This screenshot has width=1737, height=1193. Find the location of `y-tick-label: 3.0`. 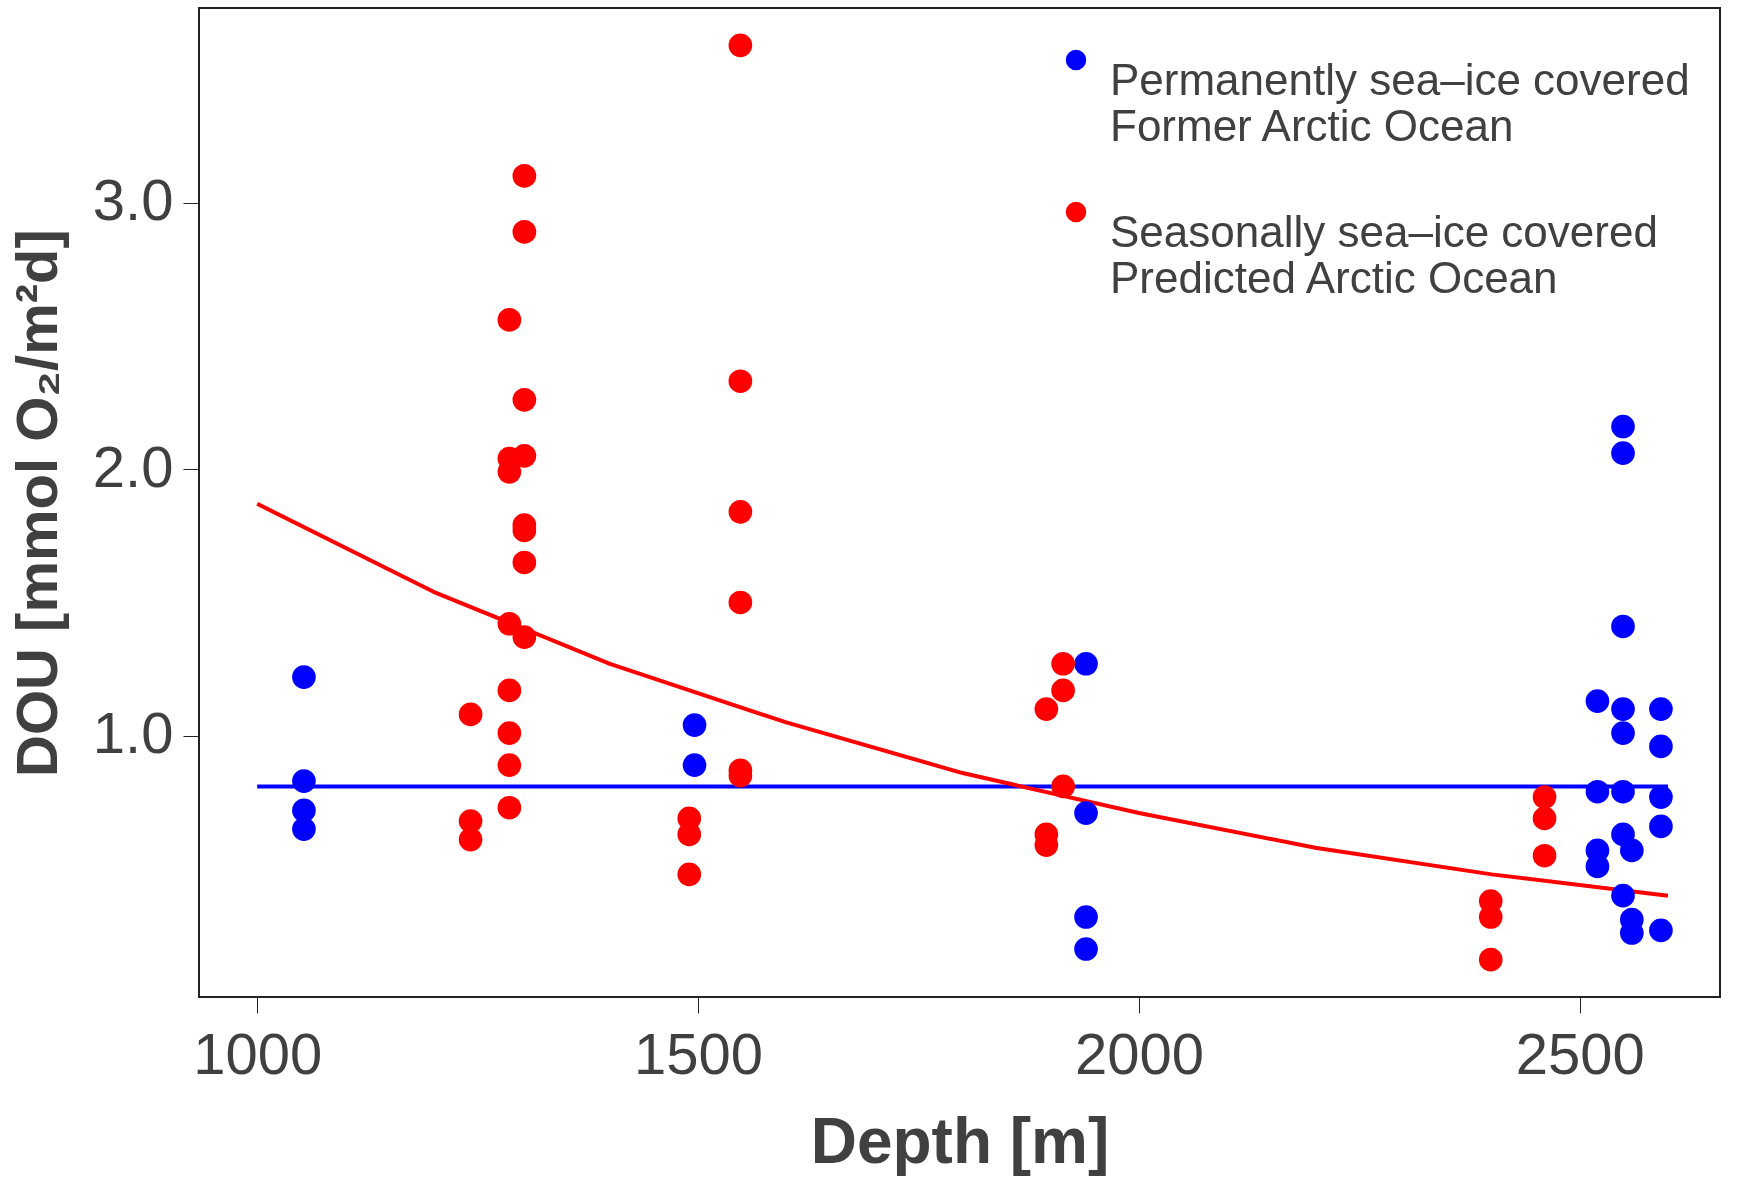

y-tick-label: 3.0 is located at coordinates (133, 200).